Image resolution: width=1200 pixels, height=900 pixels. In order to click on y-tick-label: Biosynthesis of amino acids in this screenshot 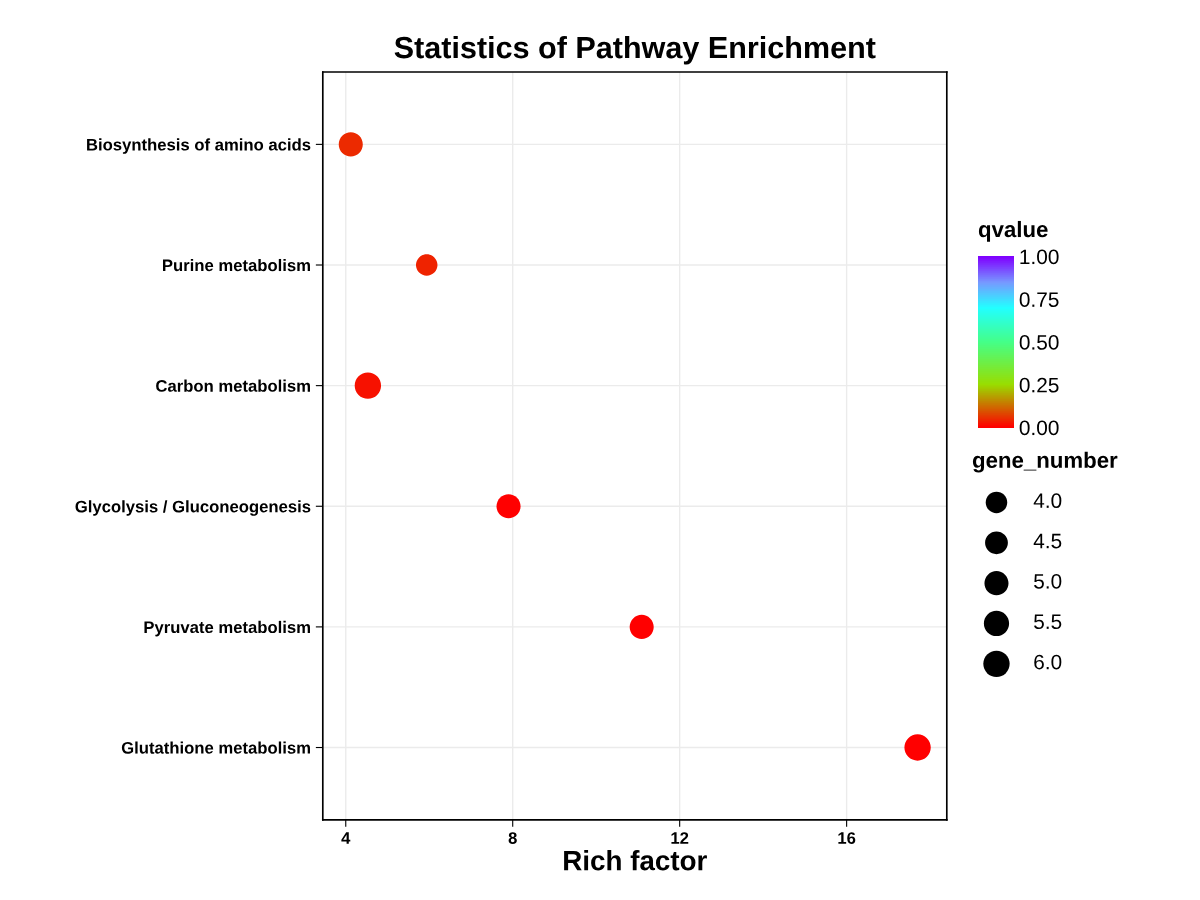, I will do `click(199, 146)`.